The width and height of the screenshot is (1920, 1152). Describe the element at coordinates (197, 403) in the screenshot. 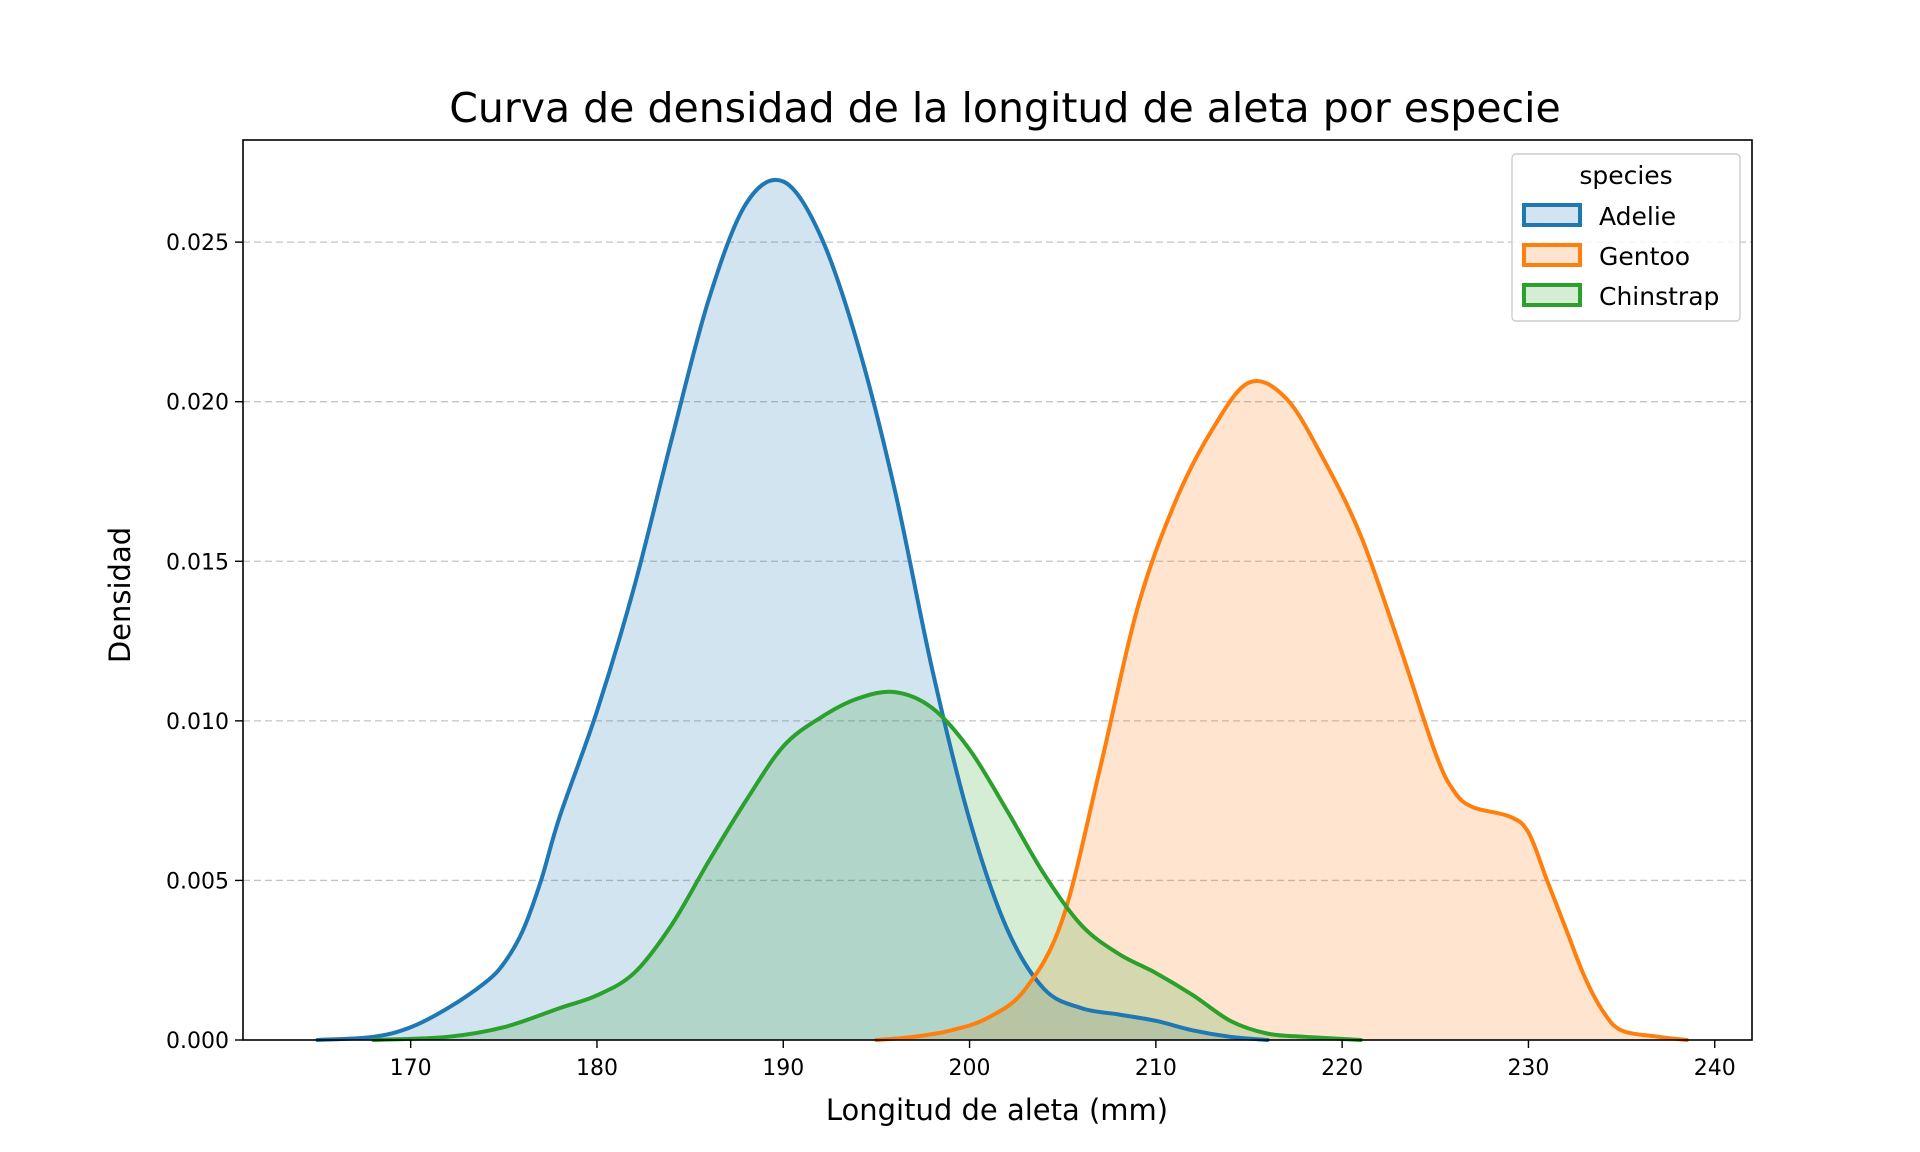

I see `y-tick-label-4: 0.020` at that location.